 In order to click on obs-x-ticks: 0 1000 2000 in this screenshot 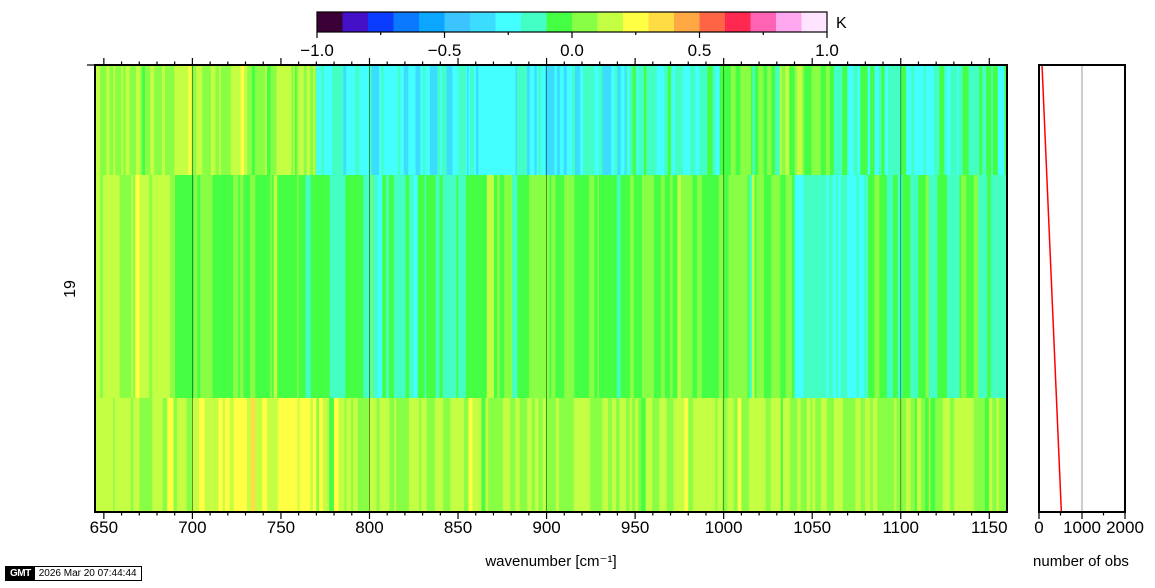, I will do `click(1089, 524)`.